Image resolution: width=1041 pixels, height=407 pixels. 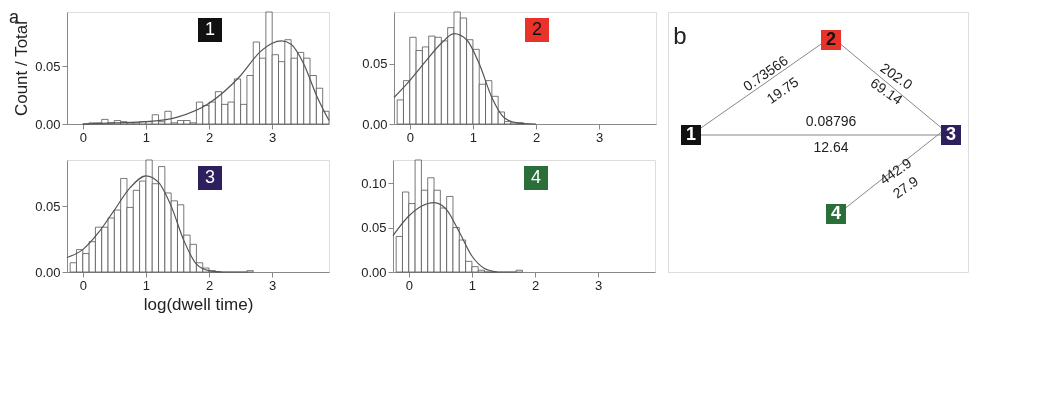 What do you see at coordinates (831, 147) in the screenshot?
I see `text: 12.64` at bounding box center [831, 147].